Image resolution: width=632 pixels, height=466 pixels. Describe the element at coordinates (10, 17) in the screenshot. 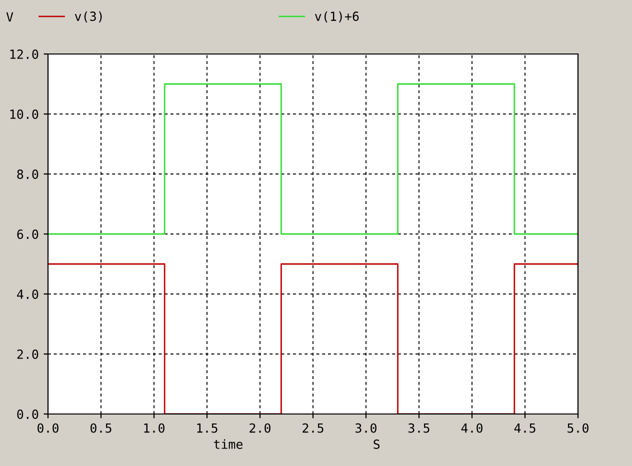

I see `y-axis-title: V` at that location.